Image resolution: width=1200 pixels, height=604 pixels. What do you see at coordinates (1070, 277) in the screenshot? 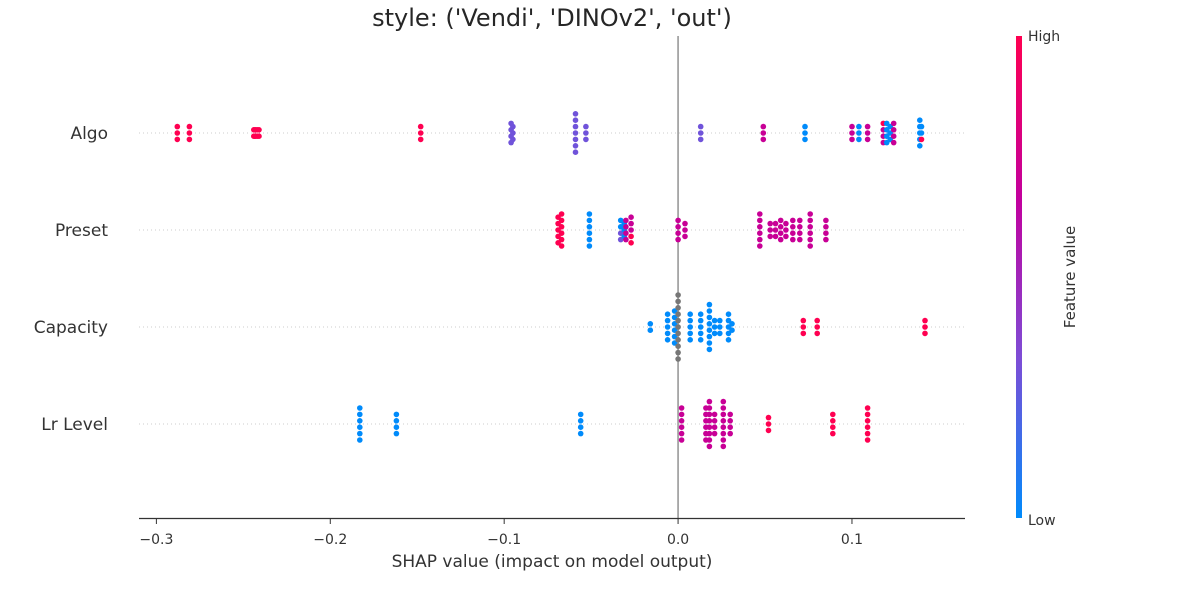
I see `colorbar-title: Feature value` at bounding box center [1070, 277].